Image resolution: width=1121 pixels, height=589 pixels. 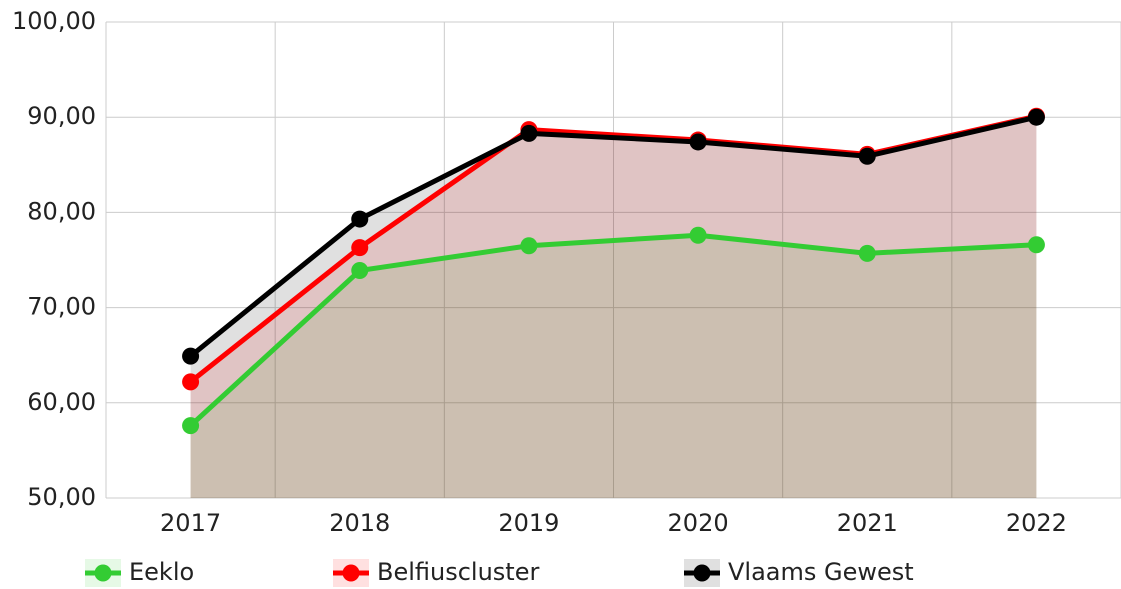 I want to click on x-tick-label: 2017, so click(x=190, y=523).